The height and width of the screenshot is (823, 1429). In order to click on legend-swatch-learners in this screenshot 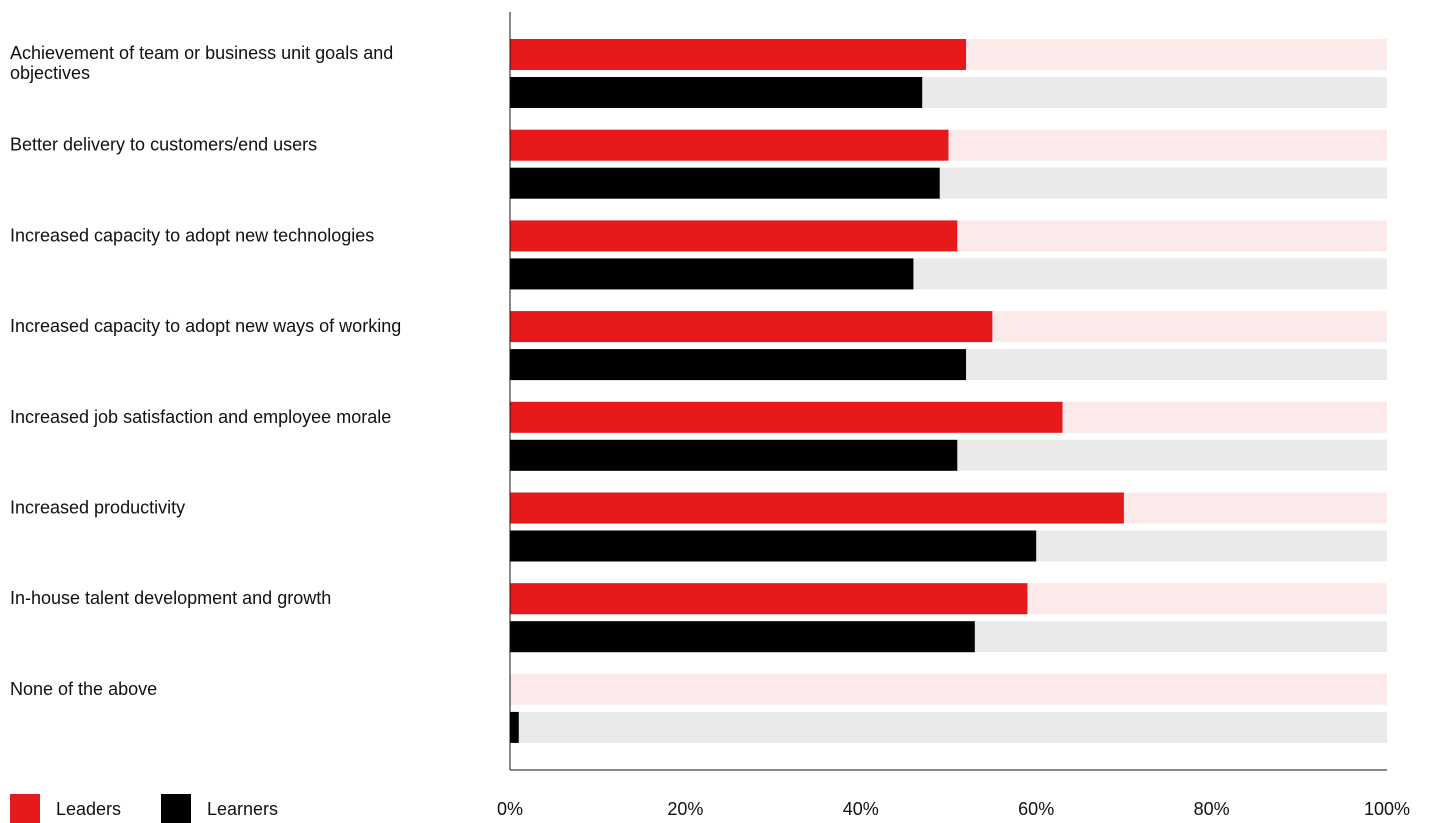, I will do `click(176, 808)`.